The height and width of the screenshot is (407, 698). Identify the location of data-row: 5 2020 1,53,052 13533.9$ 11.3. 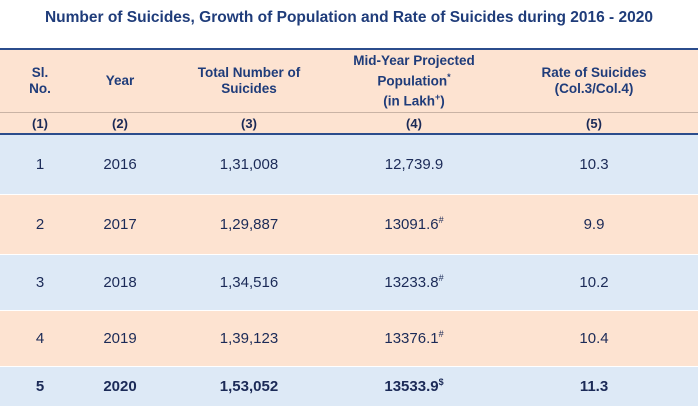
(349, 386).